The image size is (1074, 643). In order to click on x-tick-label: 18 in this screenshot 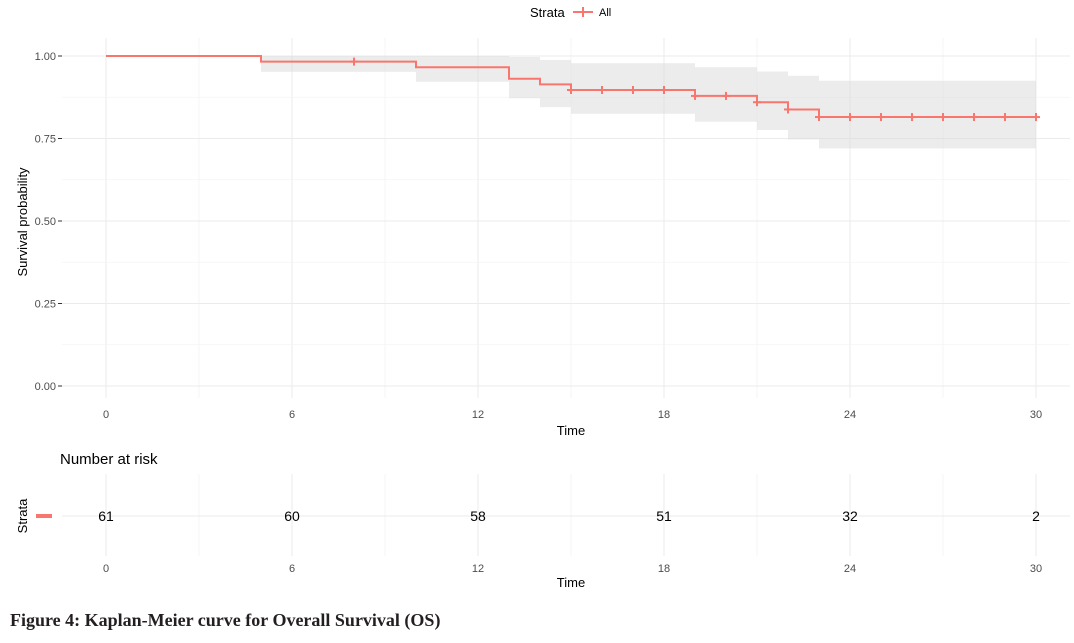, I will do `click(664, 415)`.